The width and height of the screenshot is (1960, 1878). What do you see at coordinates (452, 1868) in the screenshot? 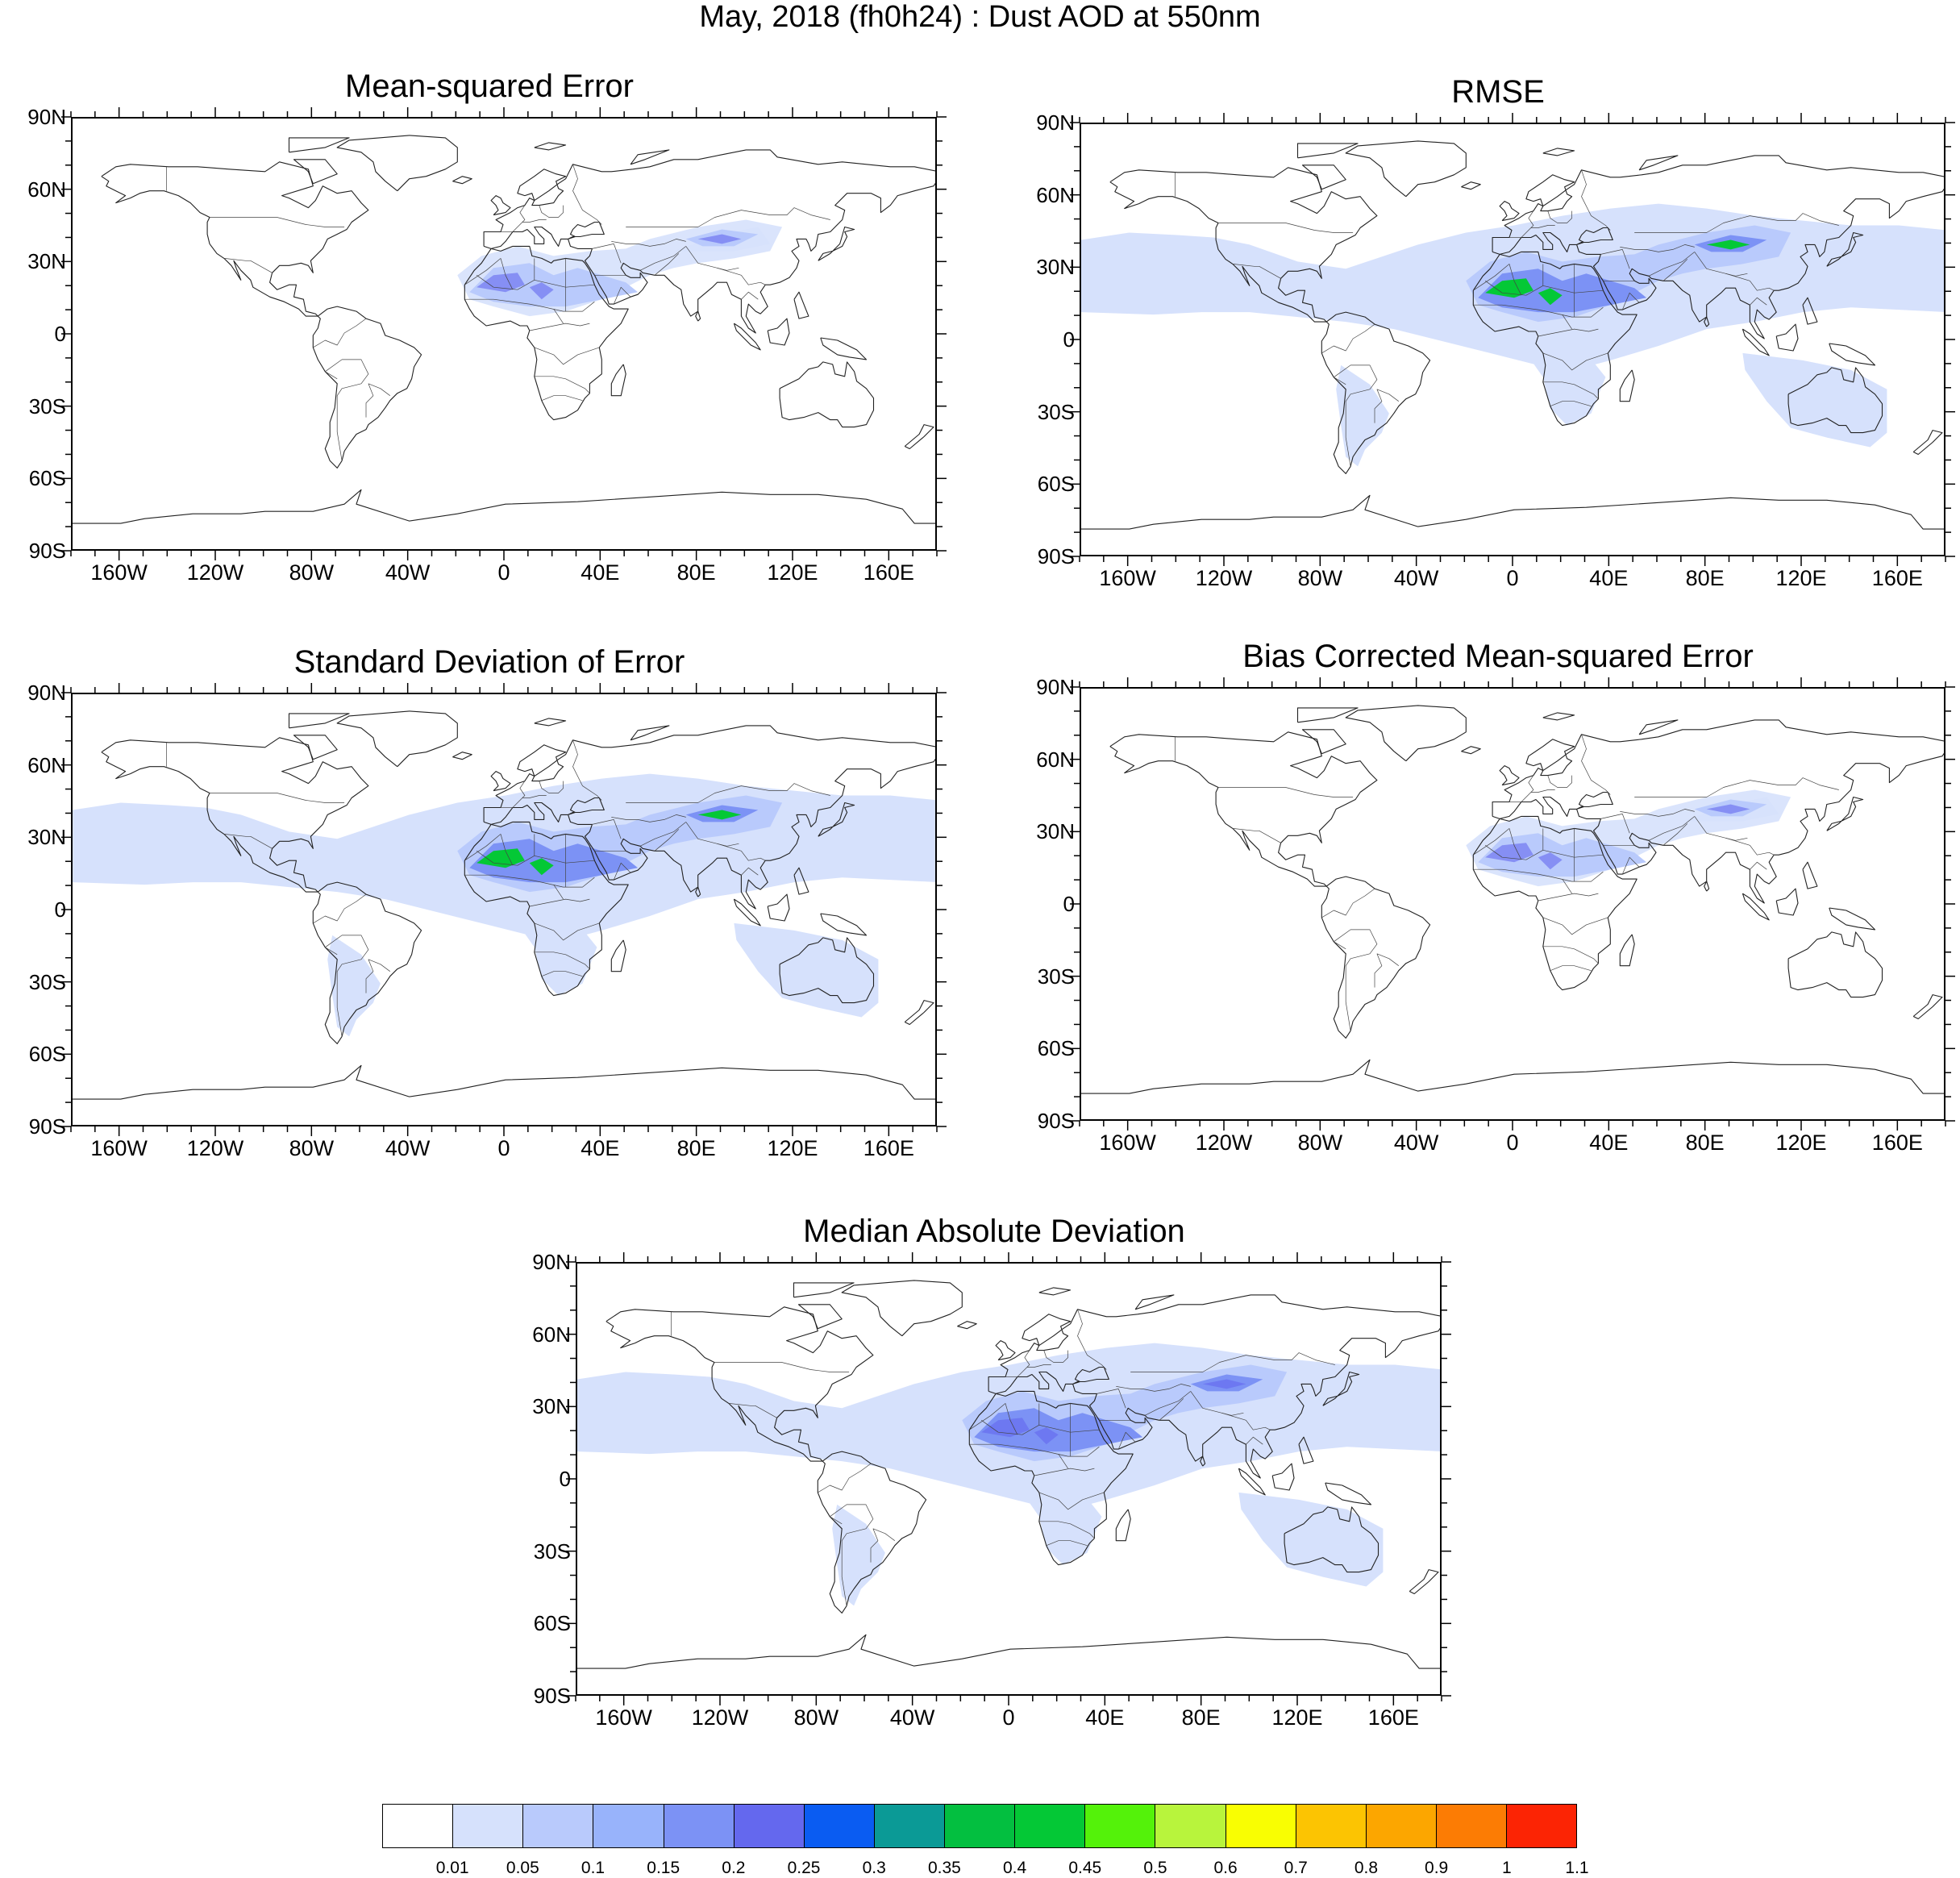
I see `colorbar-label: 0.01` at bounding box center [452, 1868].